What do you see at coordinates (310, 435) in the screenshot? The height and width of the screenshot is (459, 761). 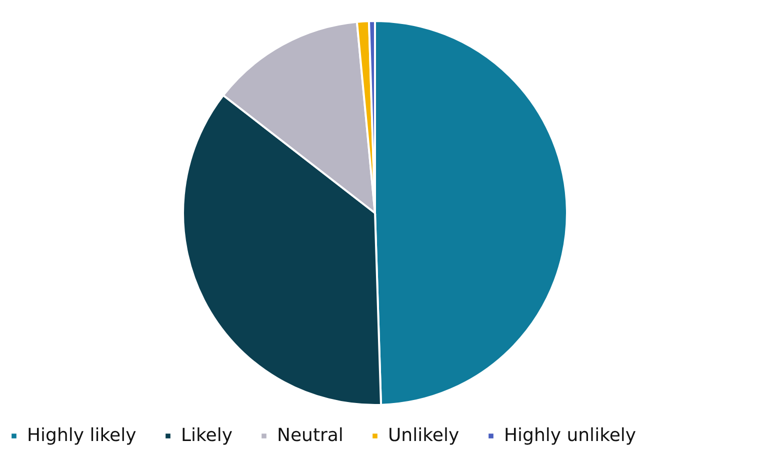 I see `legend-label: Neutral` at bounding box center [310, 435].